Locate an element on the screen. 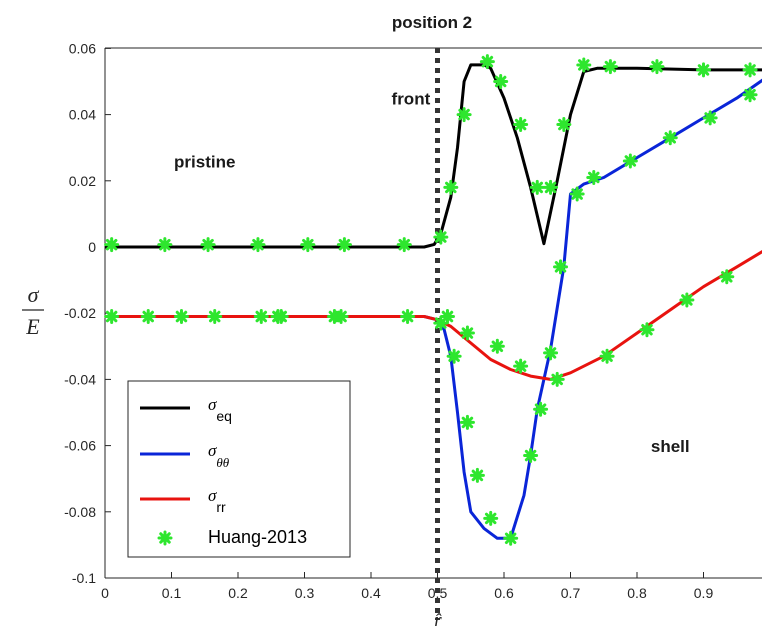 This screenshot has height=635, width=762. x-tick-label: 0.4 is located at coordinates (371, 593).